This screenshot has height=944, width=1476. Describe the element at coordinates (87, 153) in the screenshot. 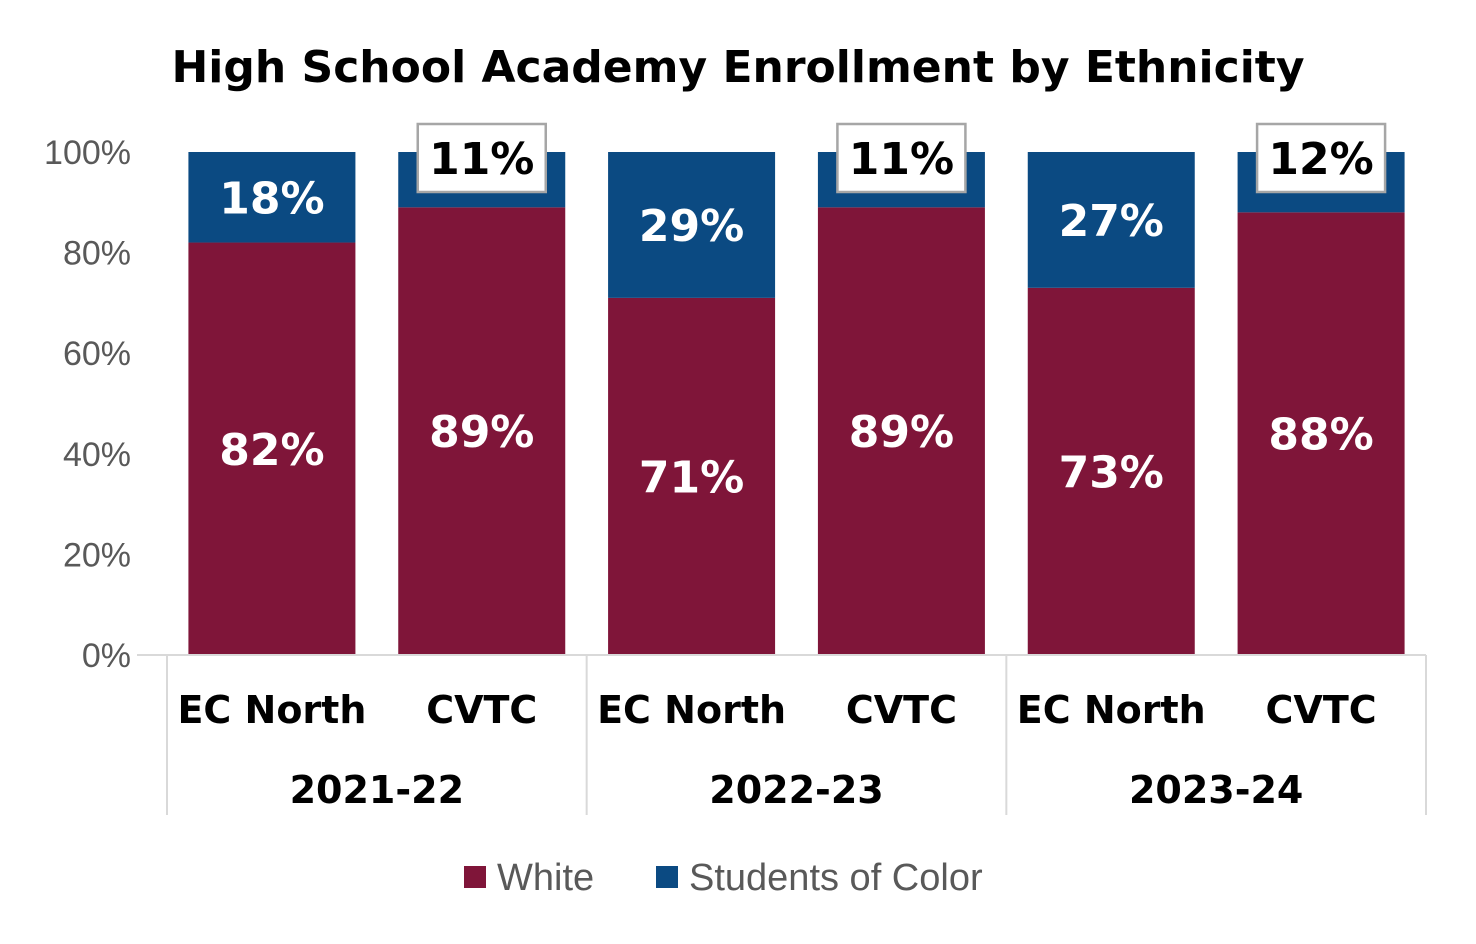

I see `y-tick-label: 100%` at that location.